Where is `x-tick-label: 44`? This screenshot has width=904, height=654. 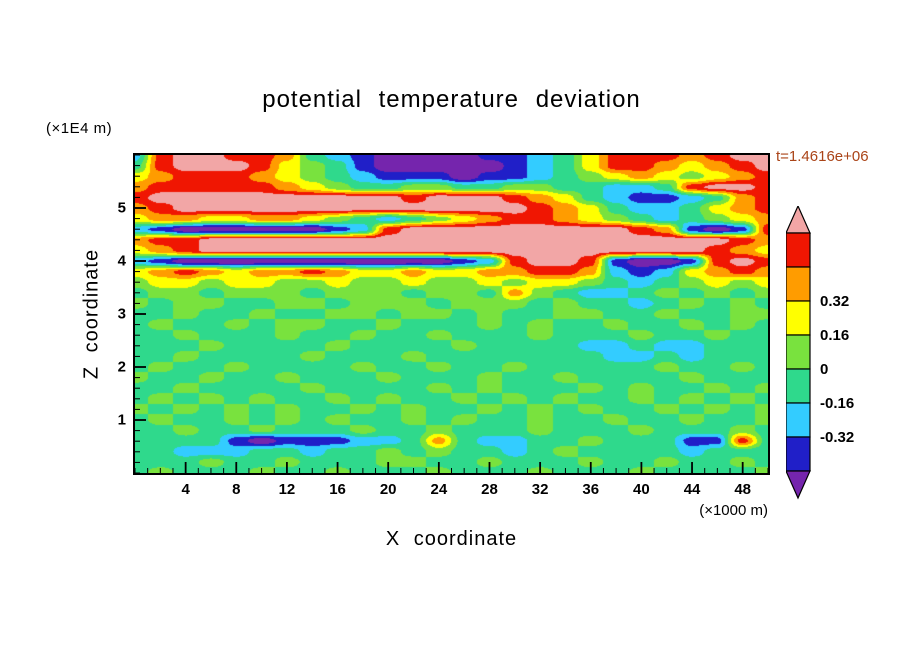
x-tick-label: 44 is located at coordinates (692, 489).